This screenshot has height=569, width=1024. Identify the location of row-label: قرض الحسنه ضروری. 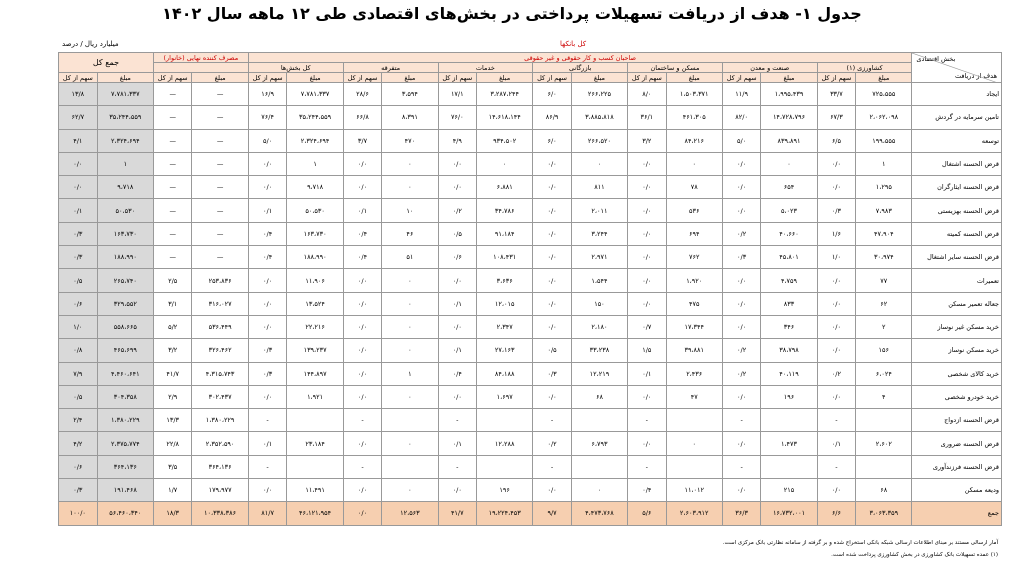
(956, 443).